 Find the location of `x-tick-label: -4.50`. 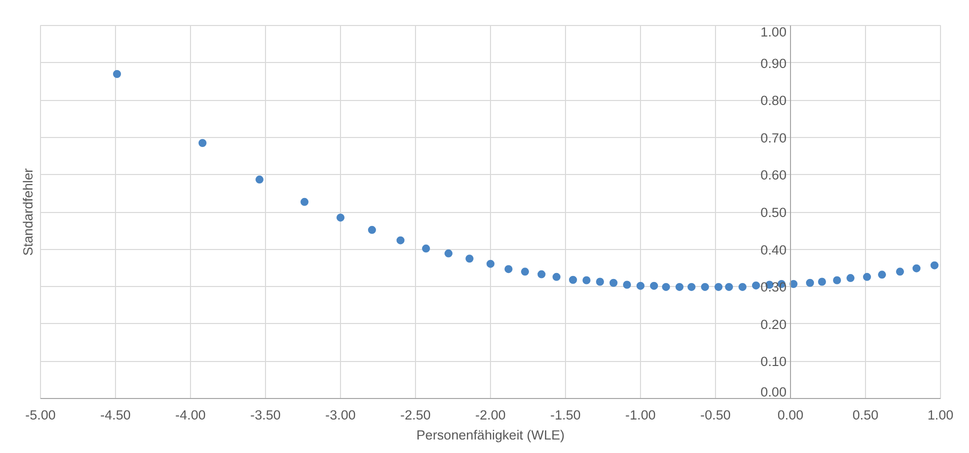

x-tick-label: -4.50 is located at coordinates (115, 415).